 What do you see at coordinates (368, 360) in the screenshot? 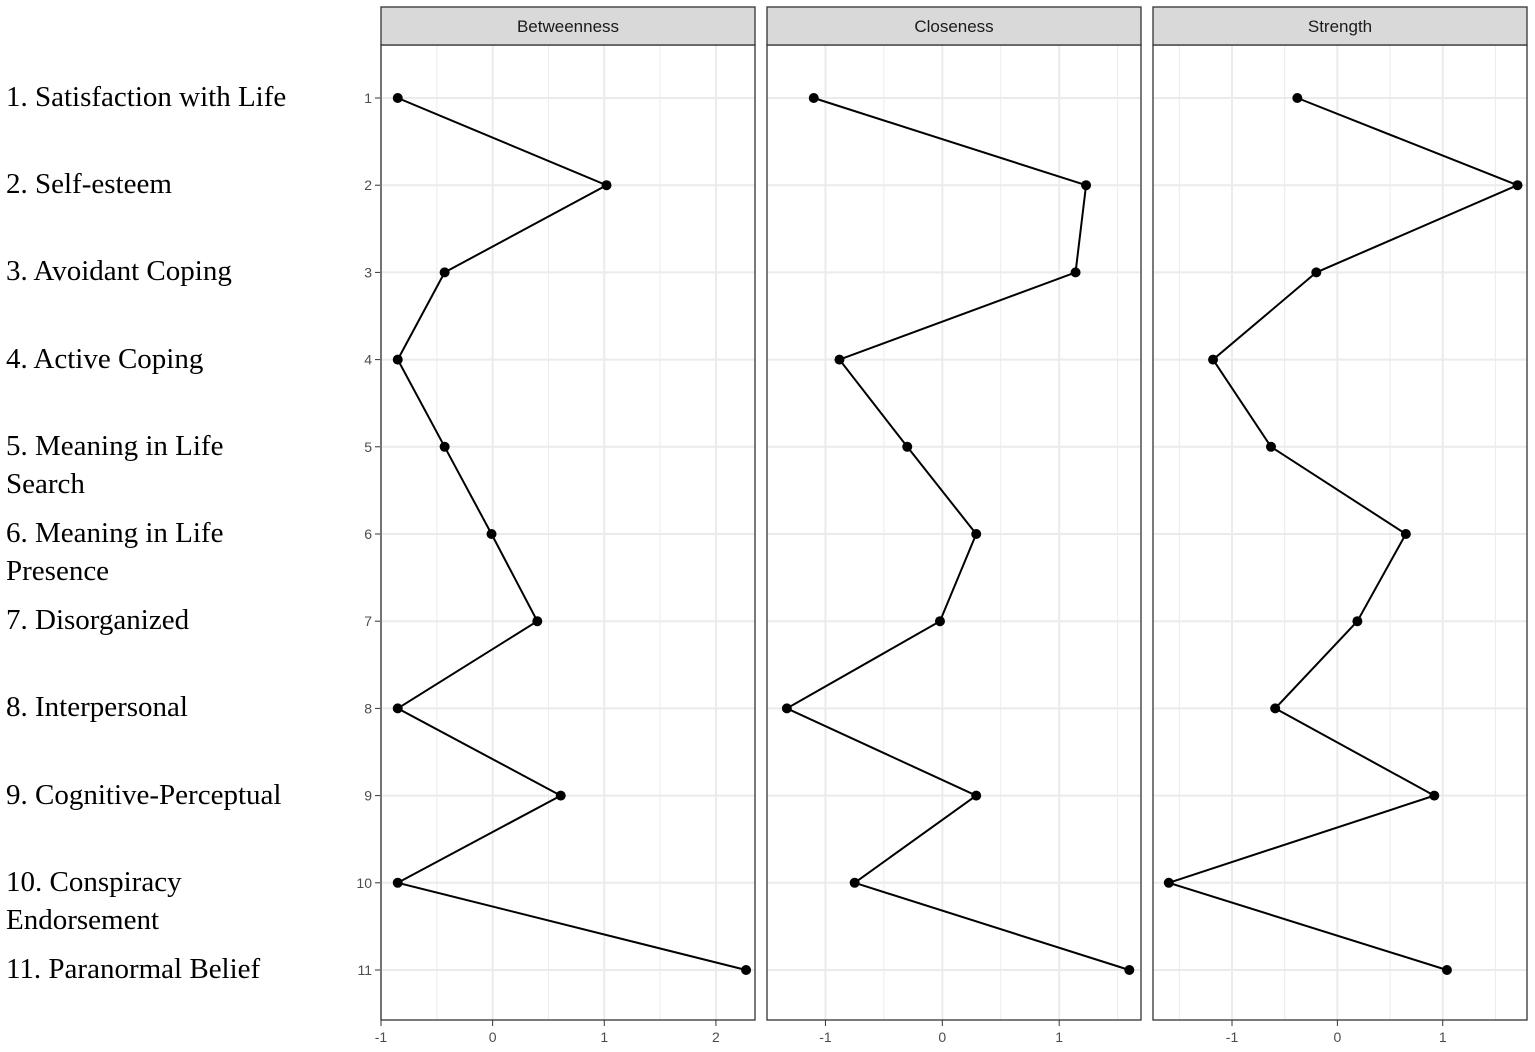
I see `y-tick-label: 4` at bounding box center [368, 360].